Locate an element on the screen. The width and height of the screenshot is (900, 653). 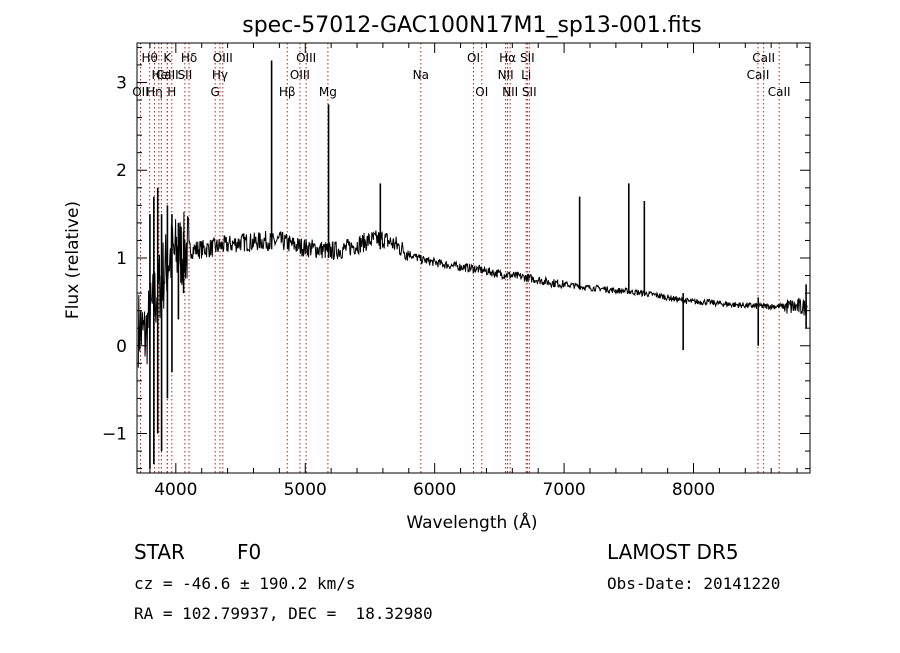
line-label-19: OI is located at coordinates (481, 92).